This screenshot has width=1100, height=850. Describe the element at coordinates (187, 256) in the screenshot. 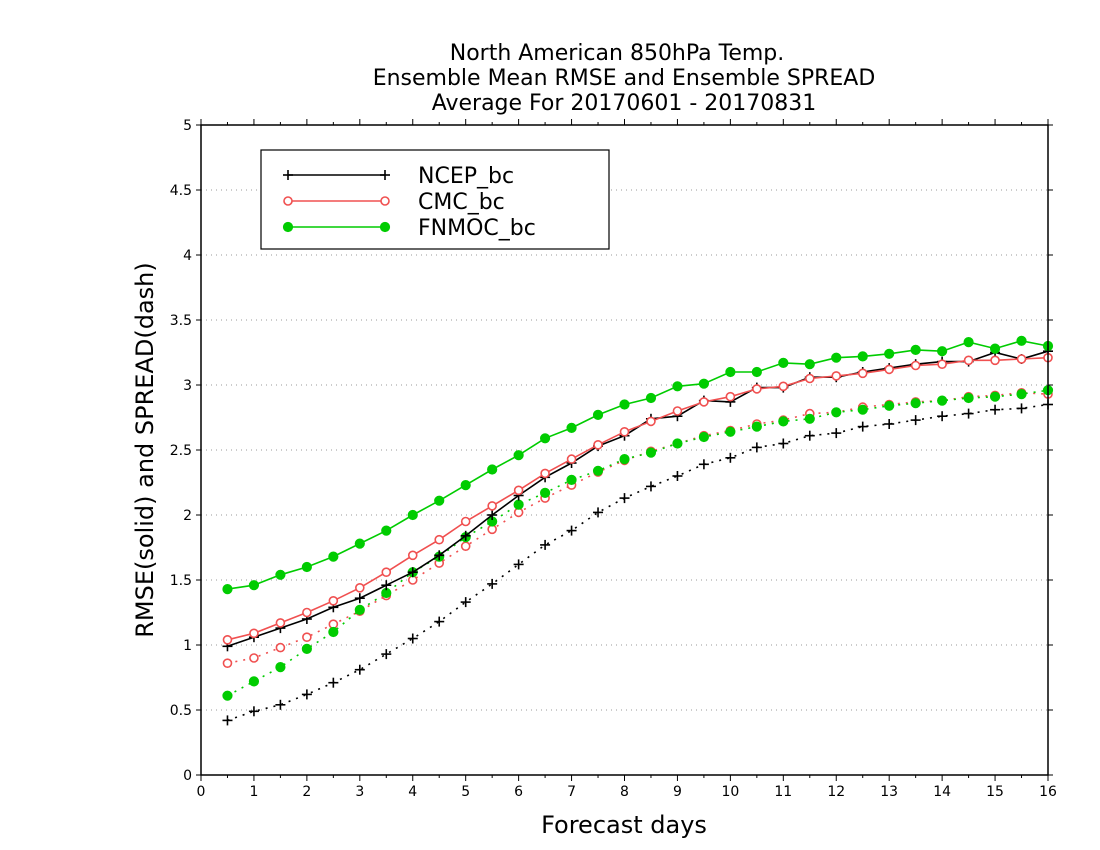

I see `y-tick-label: 4` at that location.